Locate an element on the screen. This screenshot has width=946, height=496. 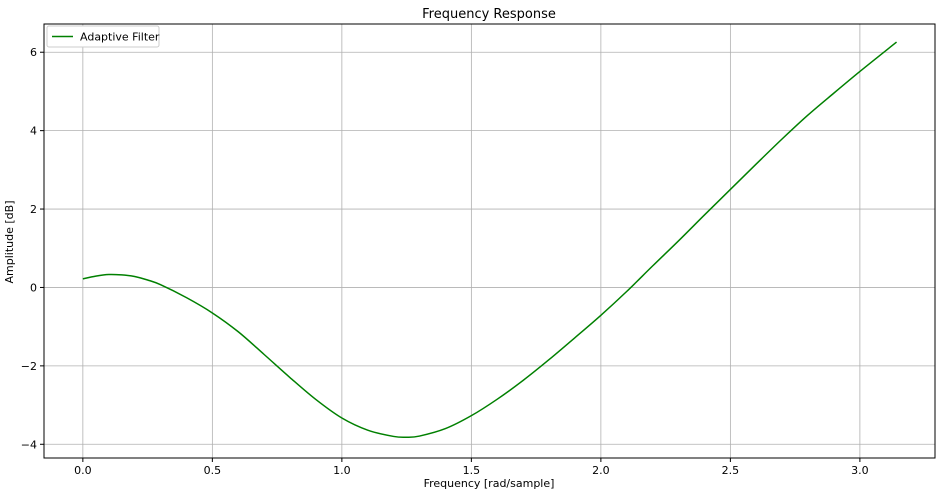
x-tick-label: 2.5 is located at coordinates (731, 470).